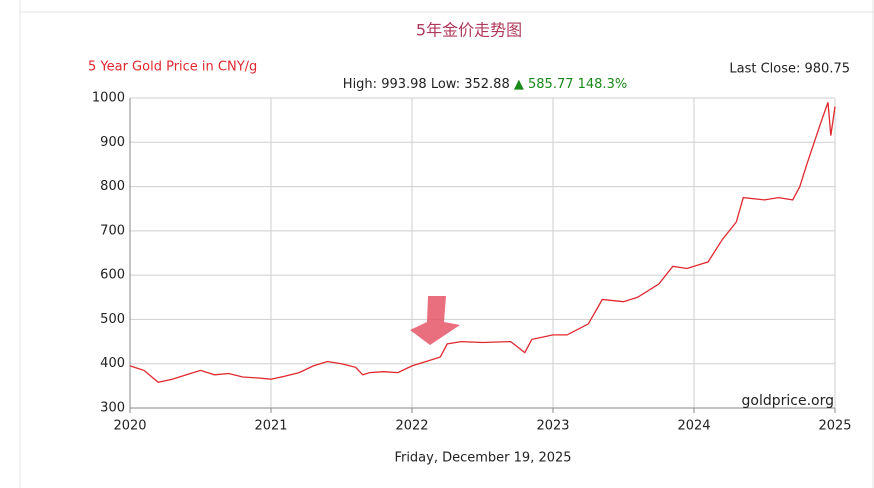  What do you see at coordinates (411, 426) in the screenshot?
I see `x-tick-label: 2022` at bounding box center [411, 426].